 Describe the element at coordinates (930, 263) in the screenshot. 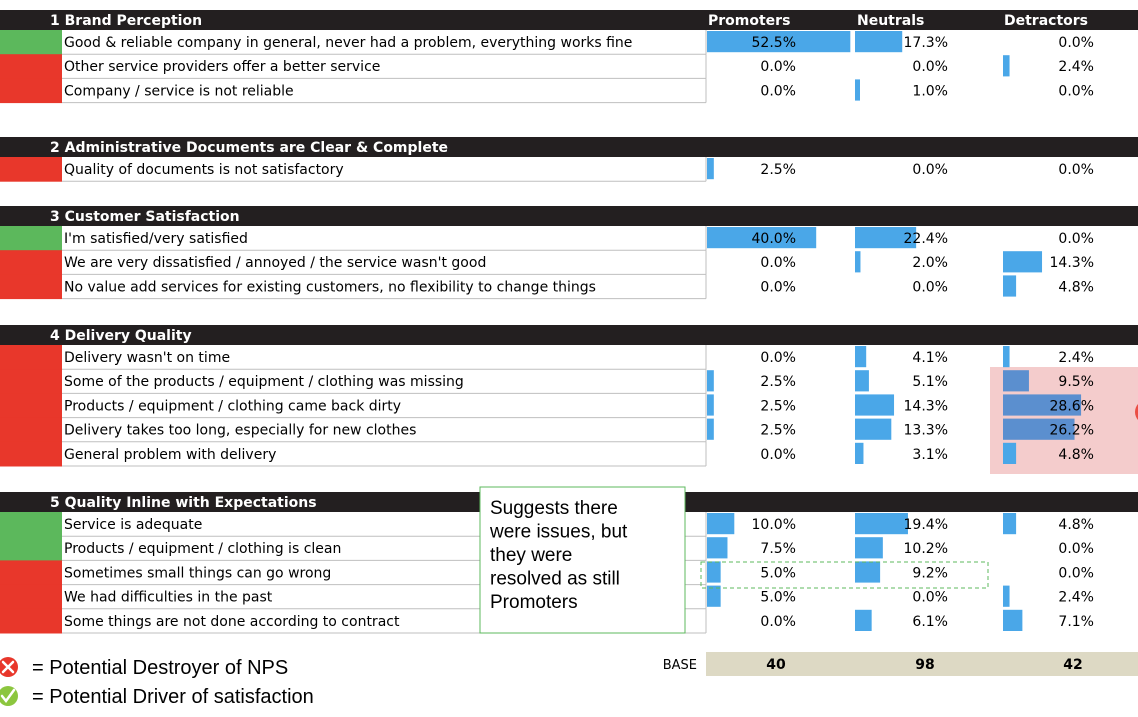

I see `value-neutrals: 2.0%` at that location.